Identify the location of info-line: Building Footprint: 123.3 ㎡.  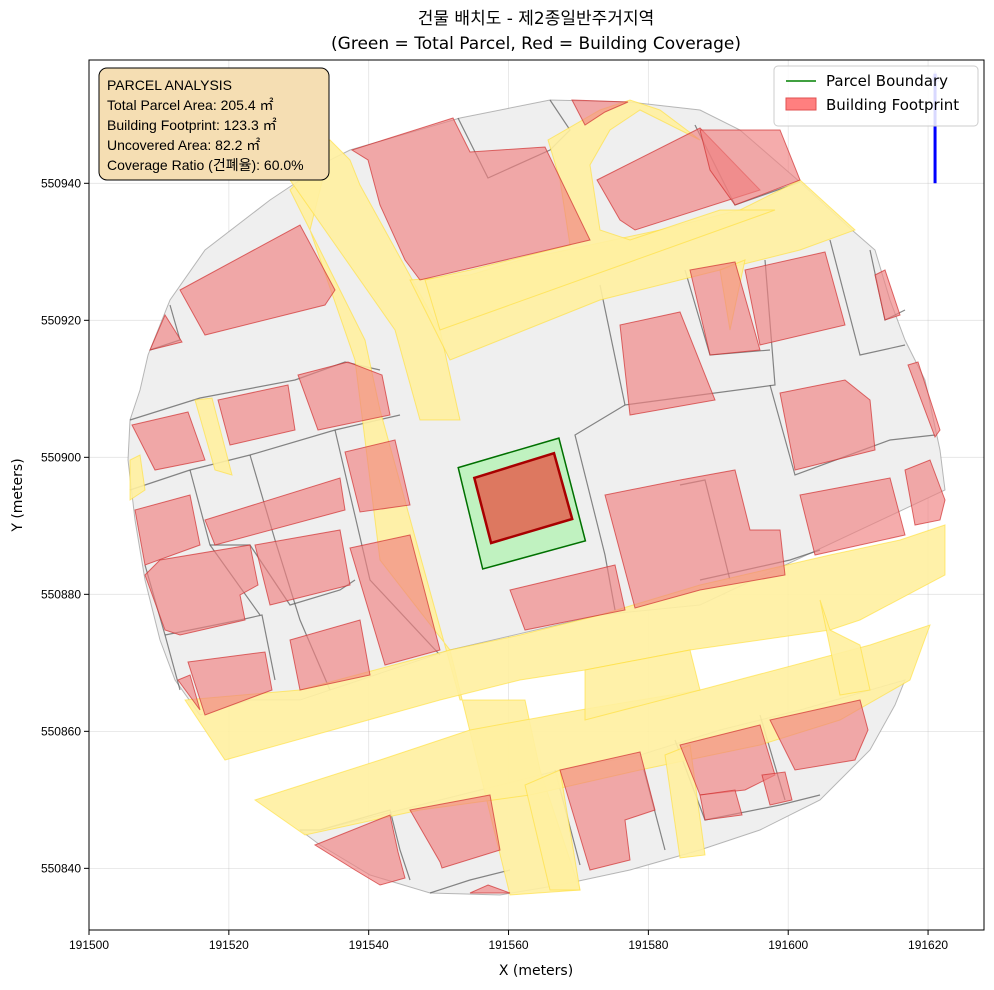
(192, 125).